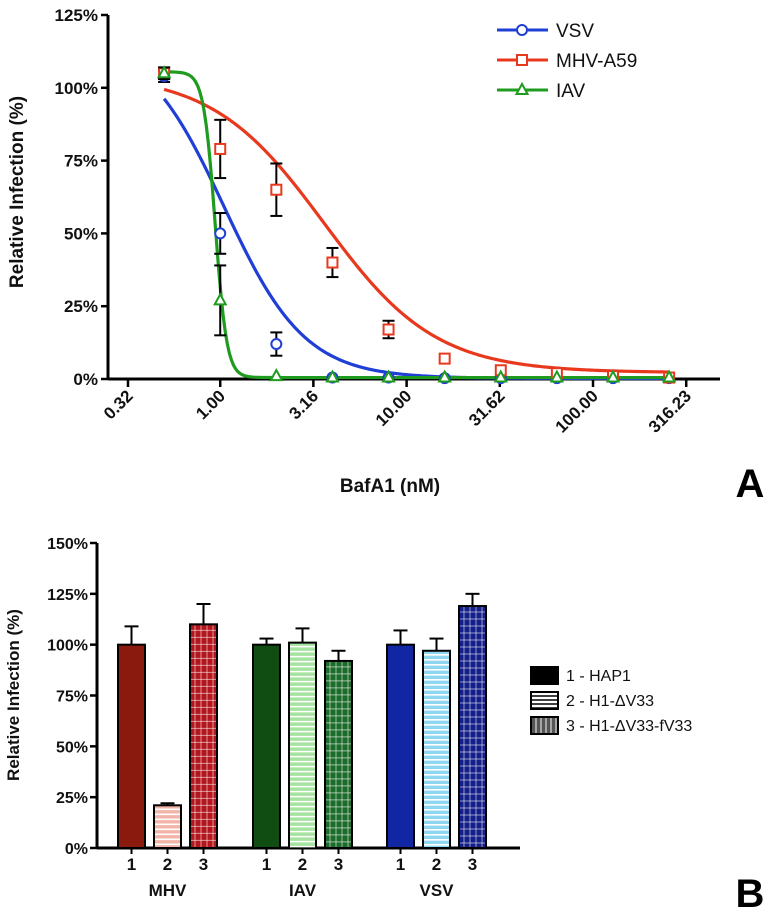 The height and width of the screenshot is (917, 774). What do you see at coordinates (72, 798) in the screenshot?
I see `panel-b-y-tick-label: 25%` at bounding box center [72, 798].